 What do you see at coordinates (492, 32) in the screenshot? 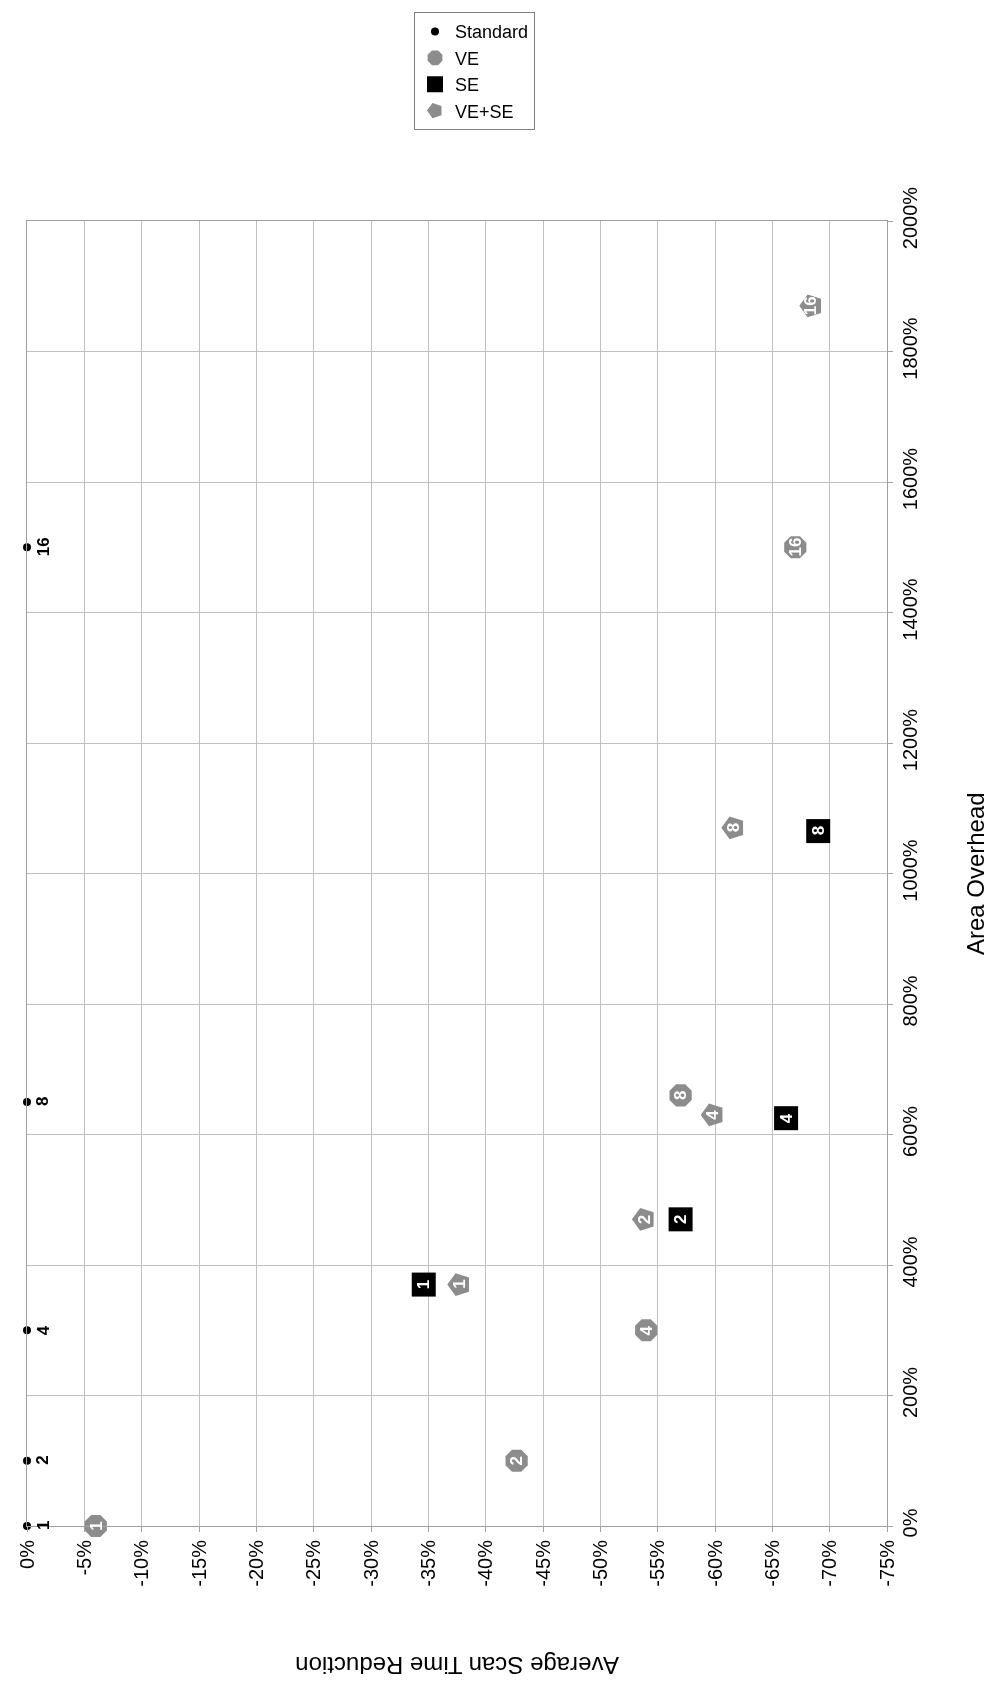
I see `legend-label: Standard` at bounding box center [492, 32].